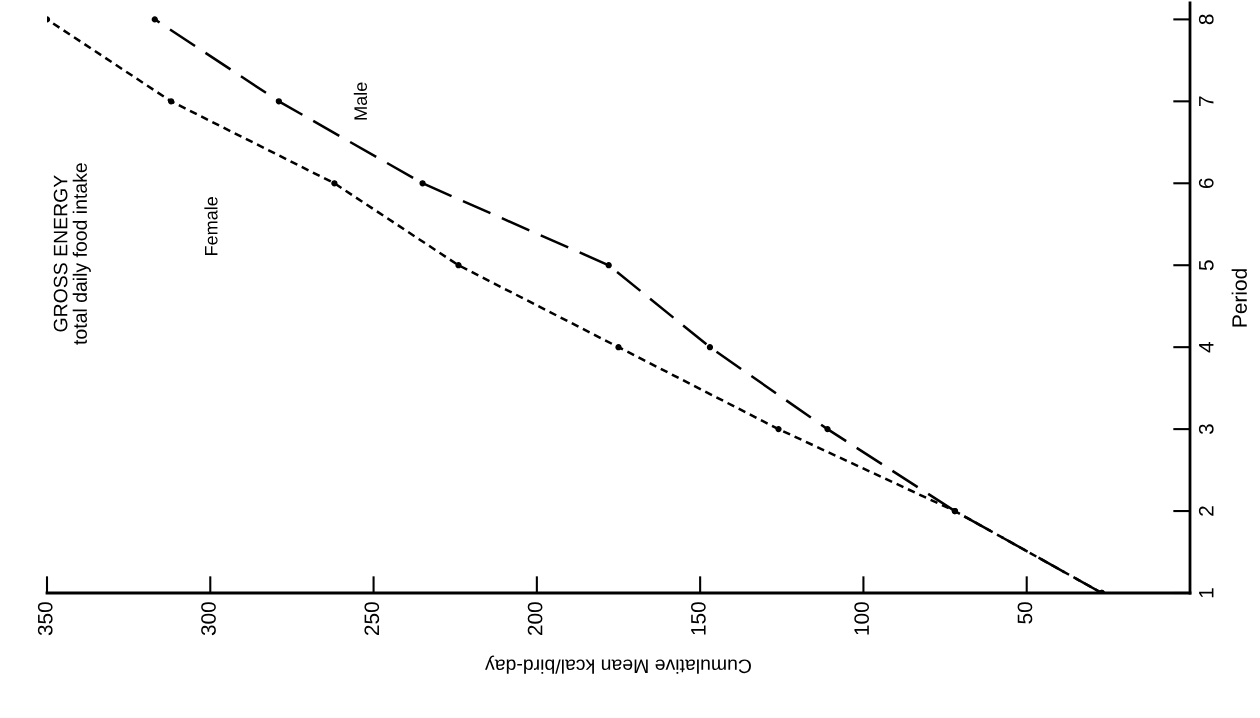  I want to click on x-tick-label: 350, so click(45, 619).